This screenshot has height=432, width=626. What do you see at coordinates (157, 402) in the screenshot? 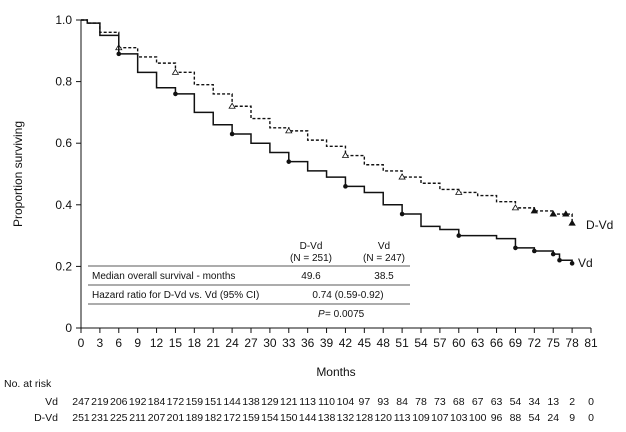
I see `at-risk-vd: 184` at bounding box center [157, 402].